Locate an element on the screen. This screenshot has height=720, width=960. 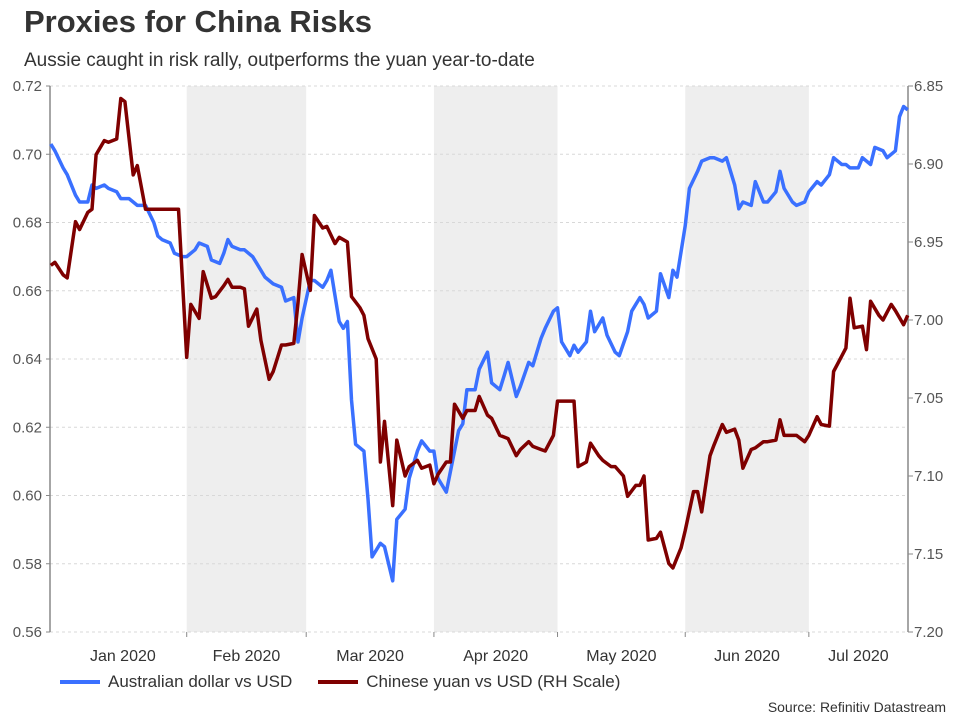
shaded-month-band is located at coordinates (246, 359).